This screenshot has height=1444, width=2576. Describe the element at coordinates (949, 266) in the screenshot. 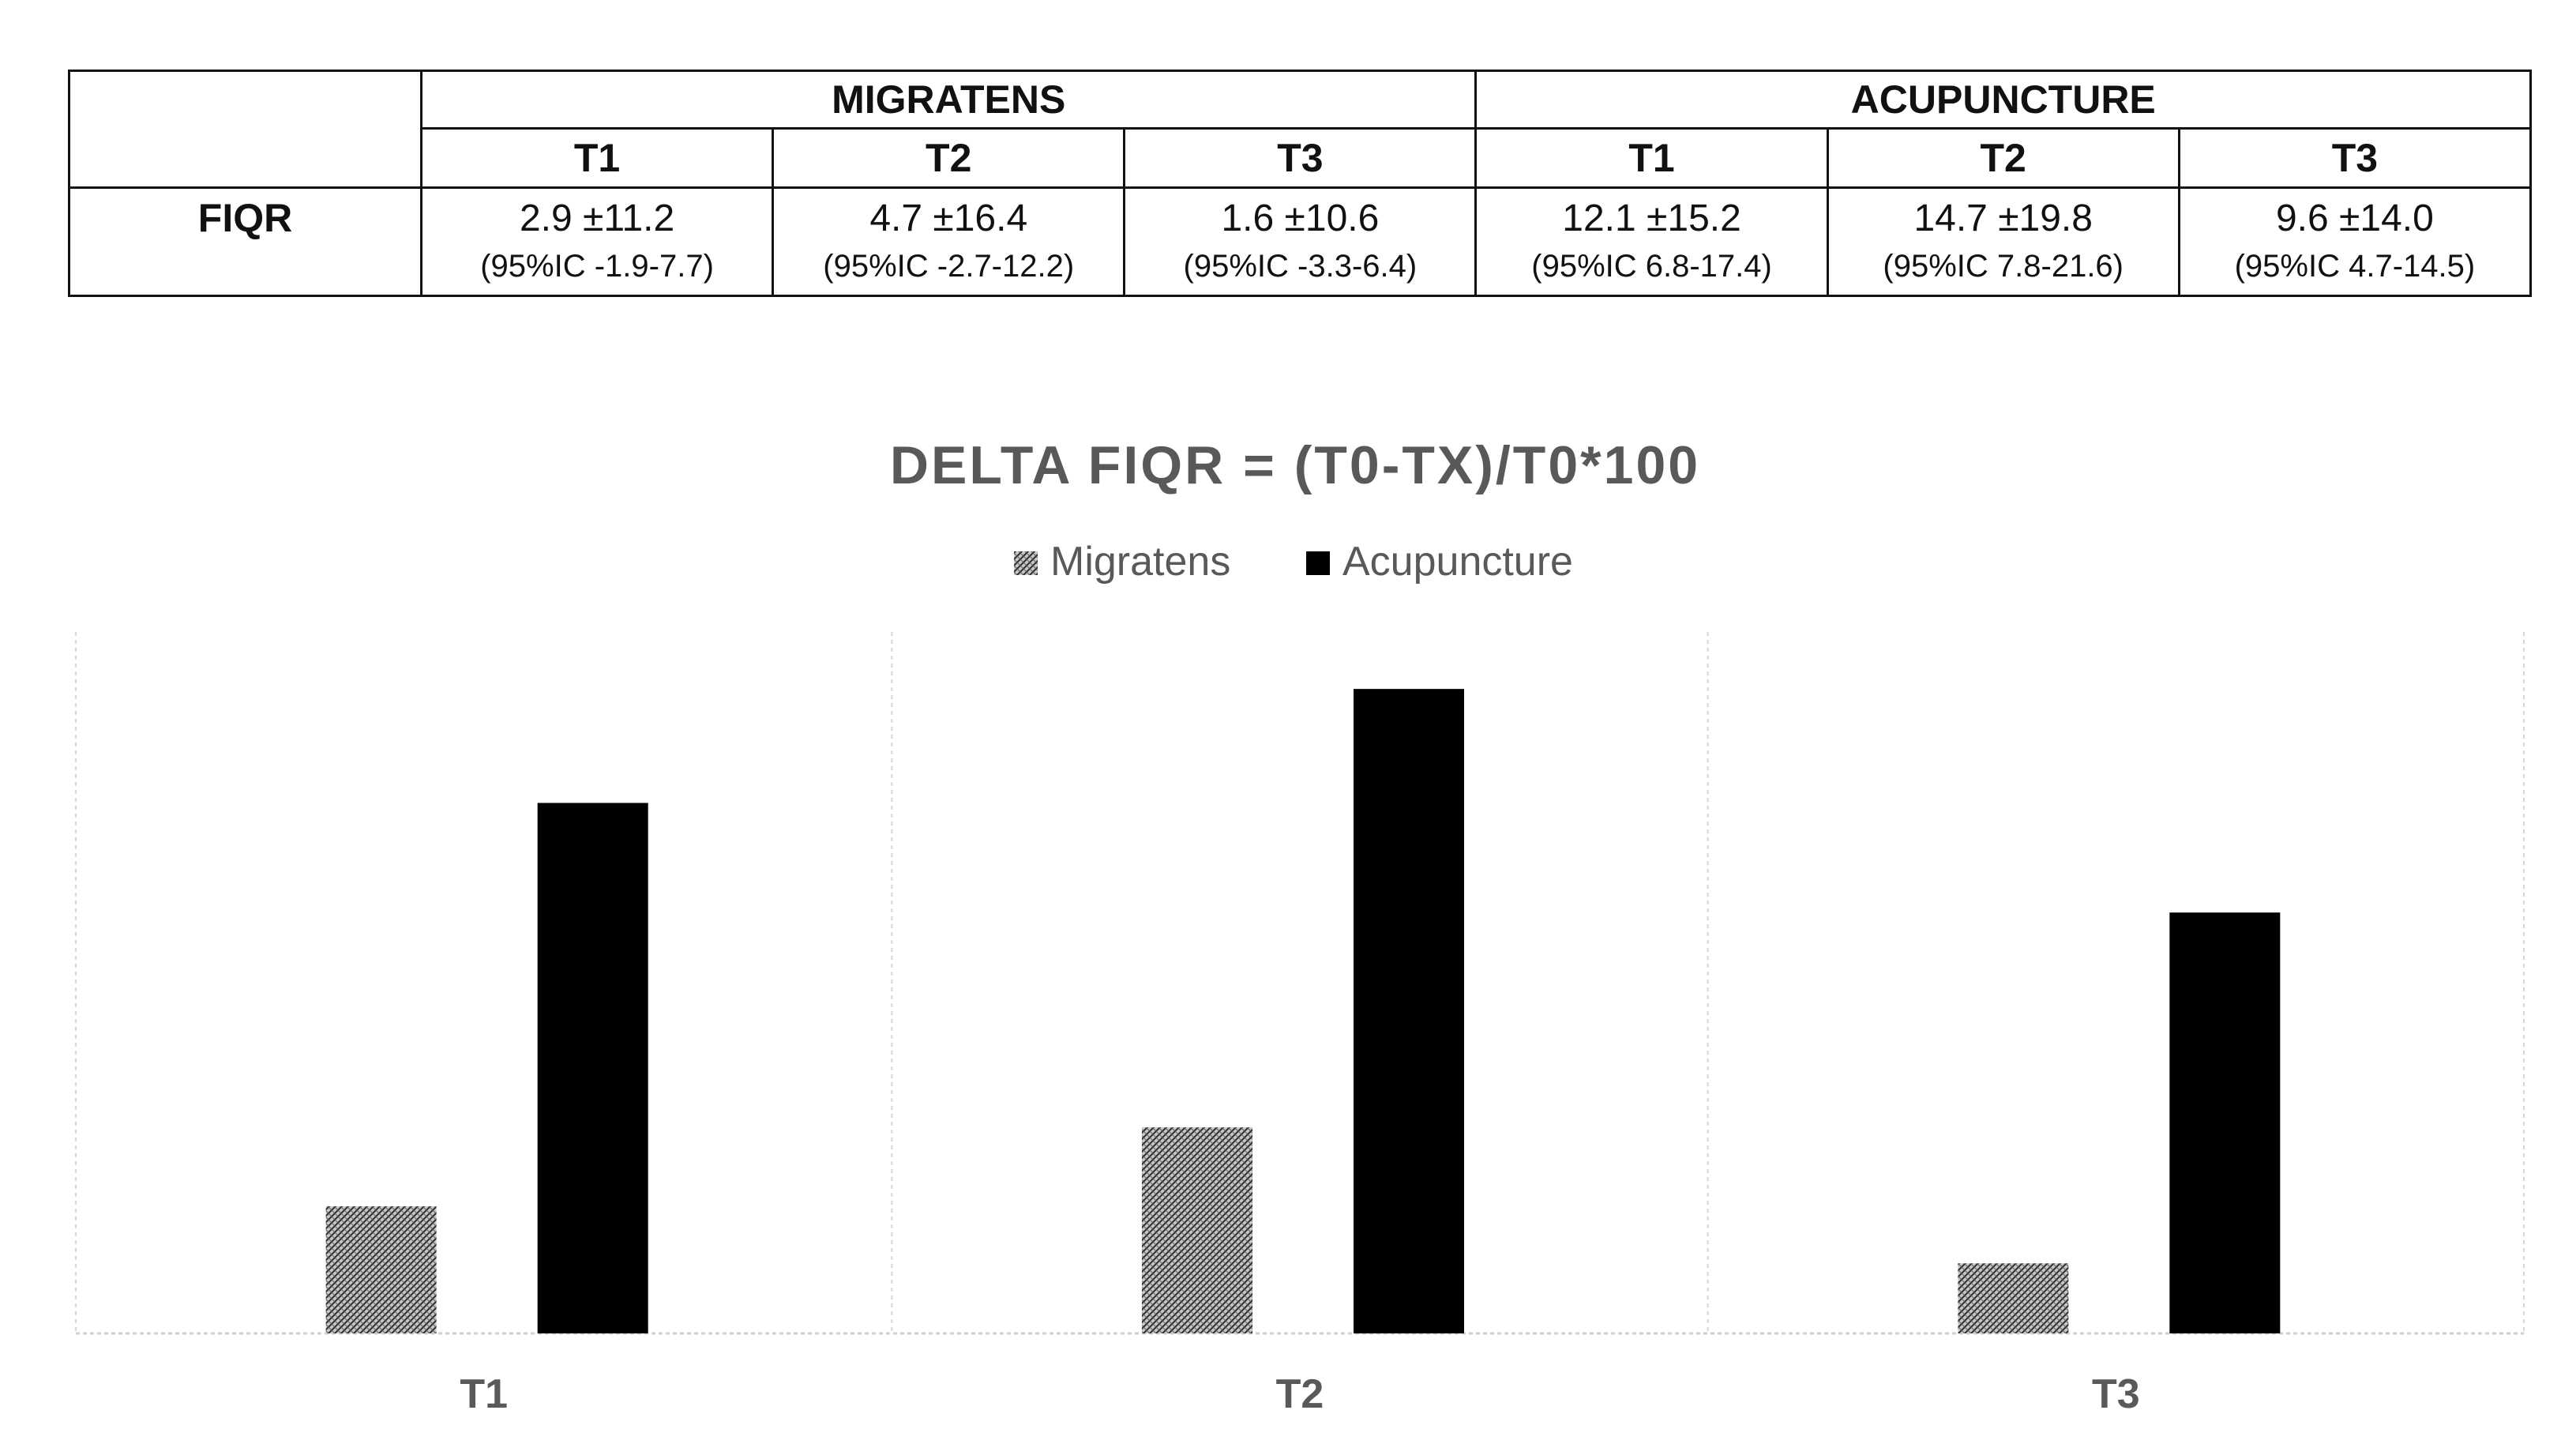

I see `cell-ci: (95%IC -2.7-12.2)` at that location.